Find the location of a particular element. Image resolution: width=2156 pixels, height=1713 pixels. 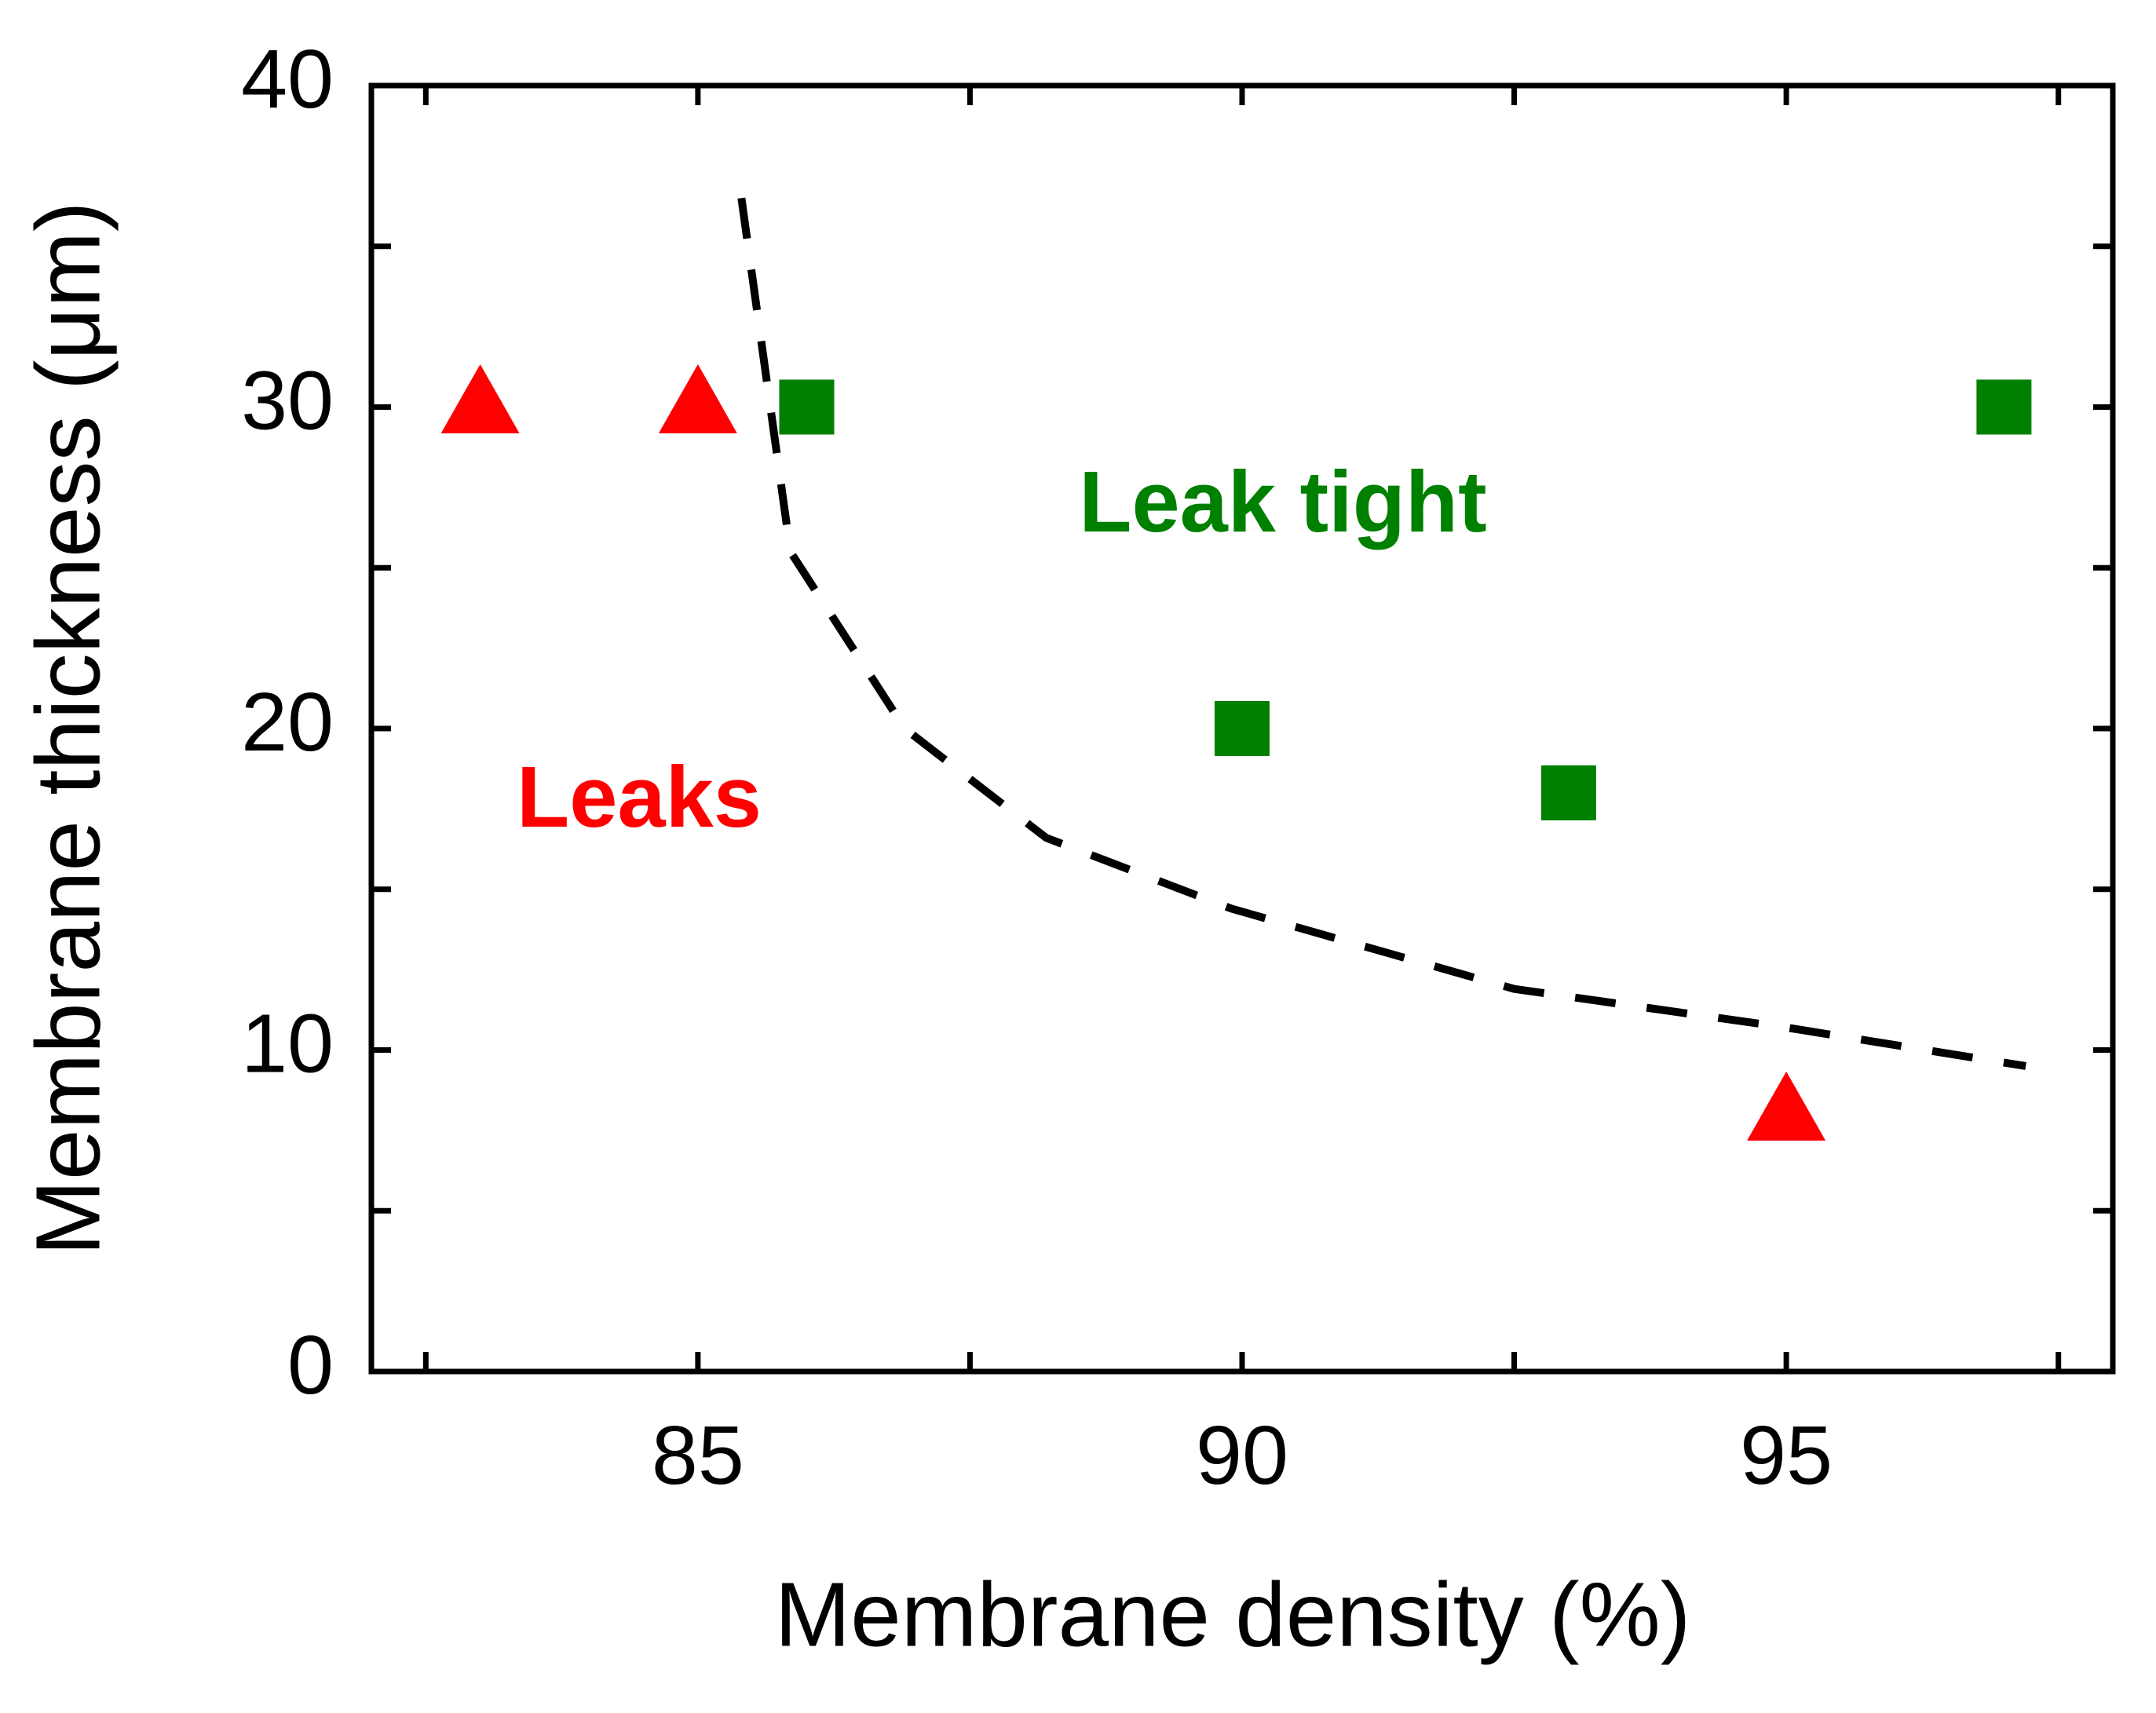

y-axis-title: Membrane thickness (μm) is located at coordinates (68, 728).